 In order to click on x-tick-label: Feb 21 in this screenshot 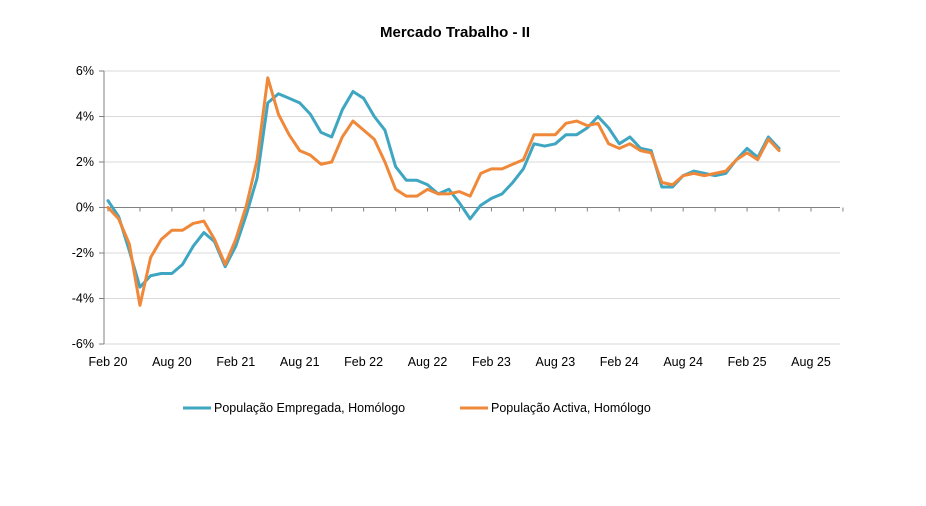, I will do `click(235, 362)`.